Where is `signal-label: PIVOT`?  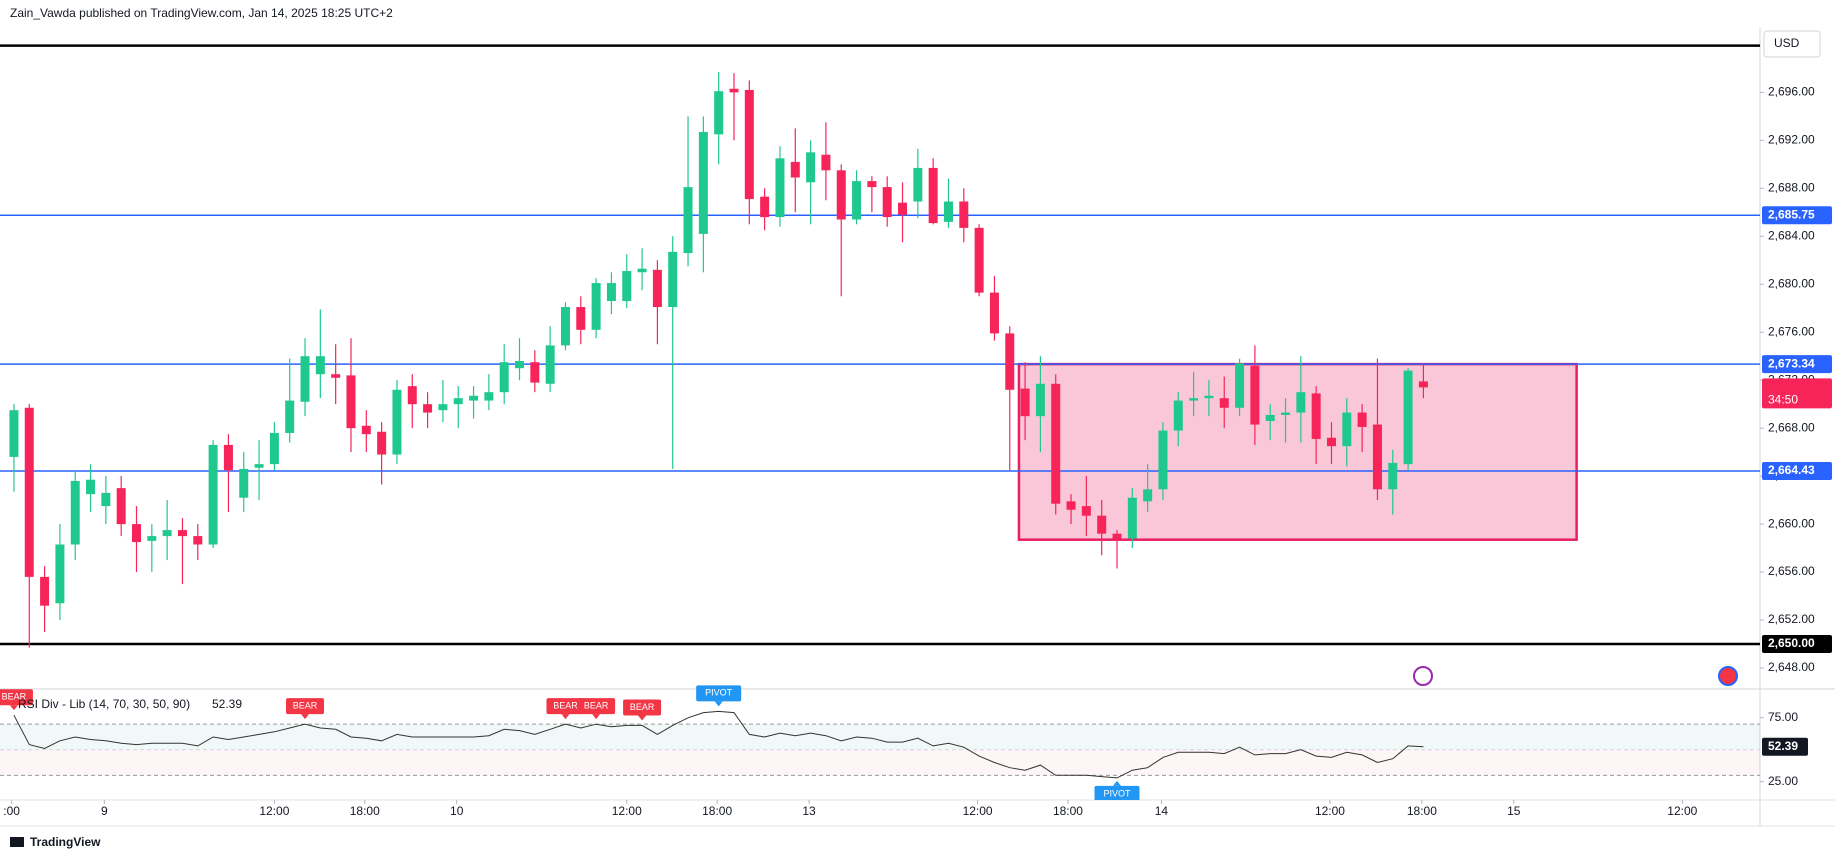
signal-label: PIVOT is located at coordinates (1117, 793).